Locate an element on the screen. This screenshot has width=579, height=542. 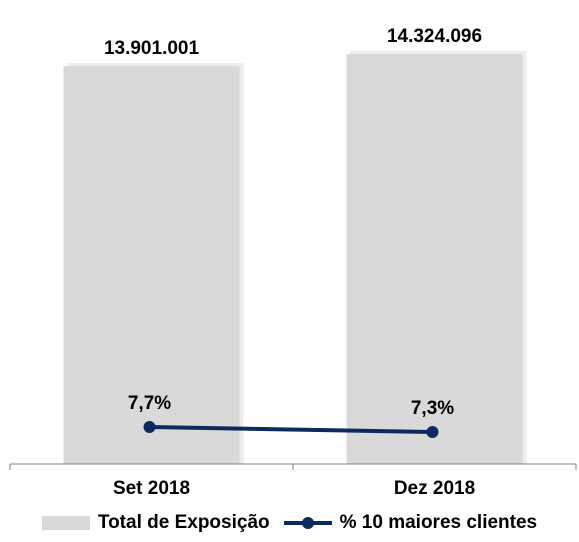
legend: Total de Exposição % 10 maiores clientes is located at coordinates (289, 523).